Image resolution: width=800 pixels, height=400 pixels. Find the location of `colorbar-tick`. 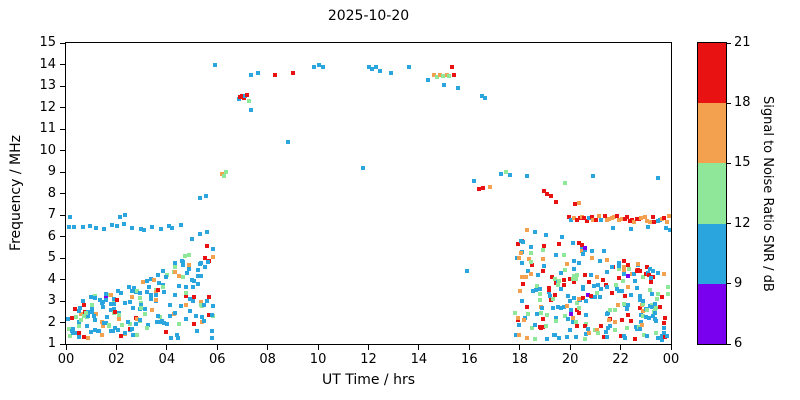

colorbar-tick is located at coordinates (729, 103).